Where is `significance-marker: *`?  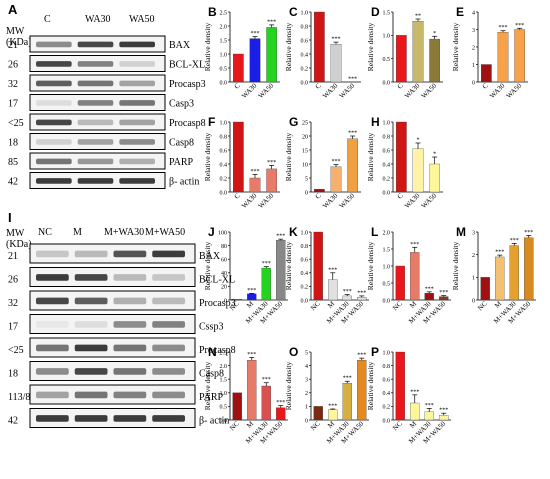
significance-marker: * is located at coordinates (434, 155).